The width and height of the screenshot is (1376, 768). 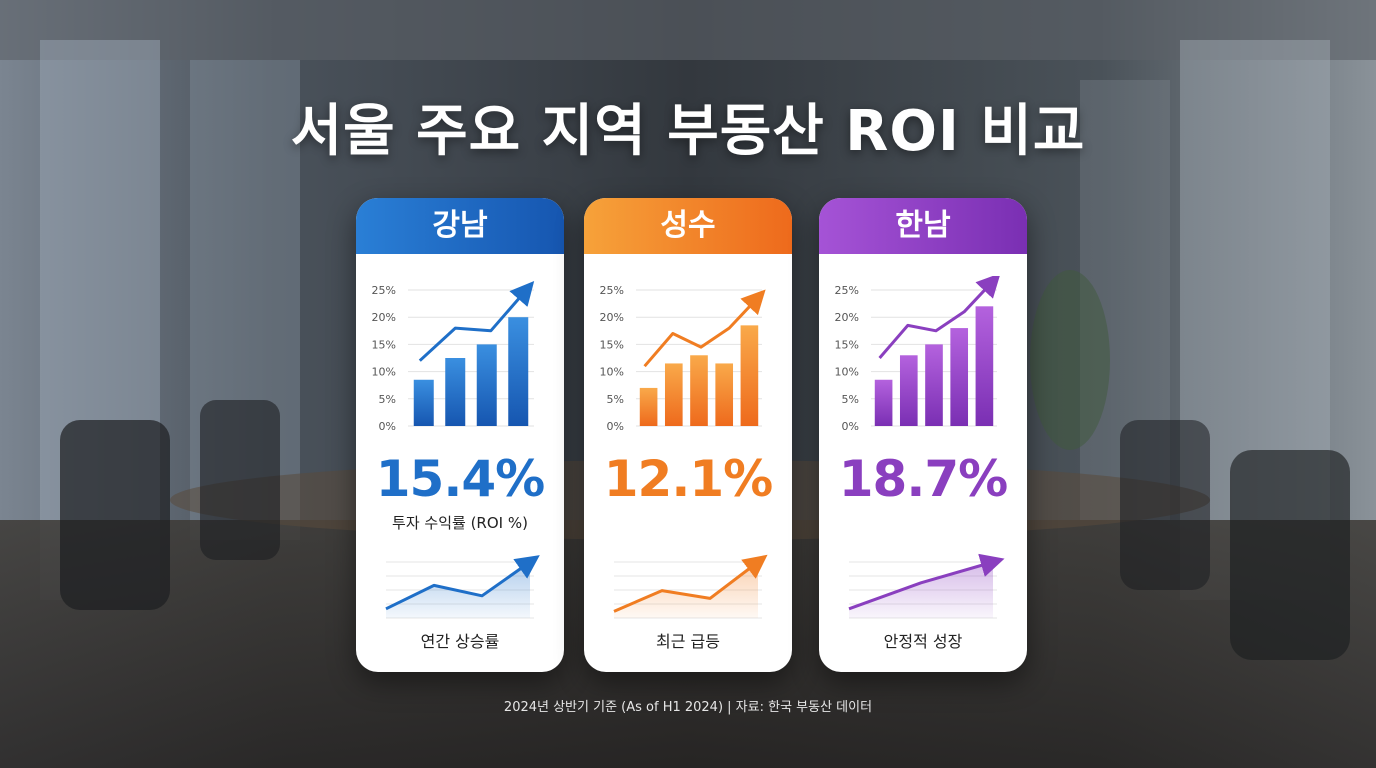 I want to click on region-card-2: 성수 25% 20% 15% 10% 5% 0% 12.1% 최근 급등, so click(x=688, y=435).